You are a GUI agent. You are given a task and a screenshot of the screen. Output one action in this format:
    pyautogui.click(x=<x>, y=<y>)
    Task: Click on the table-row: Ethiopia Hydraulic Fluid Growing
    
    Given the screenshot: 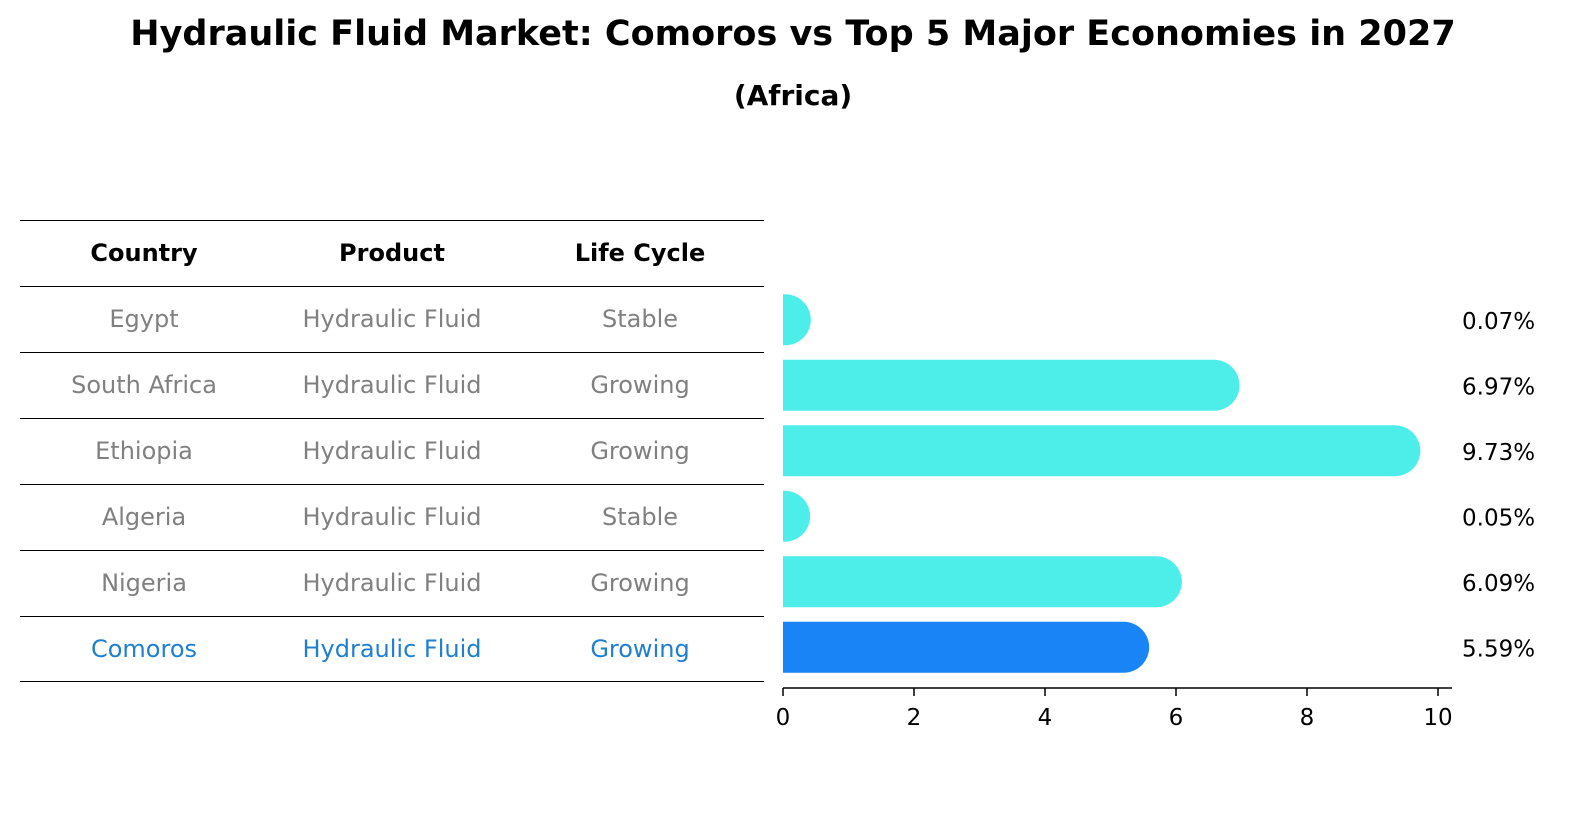 What is the action you would take?
    pyautogui.click(x=392, y=451)
    